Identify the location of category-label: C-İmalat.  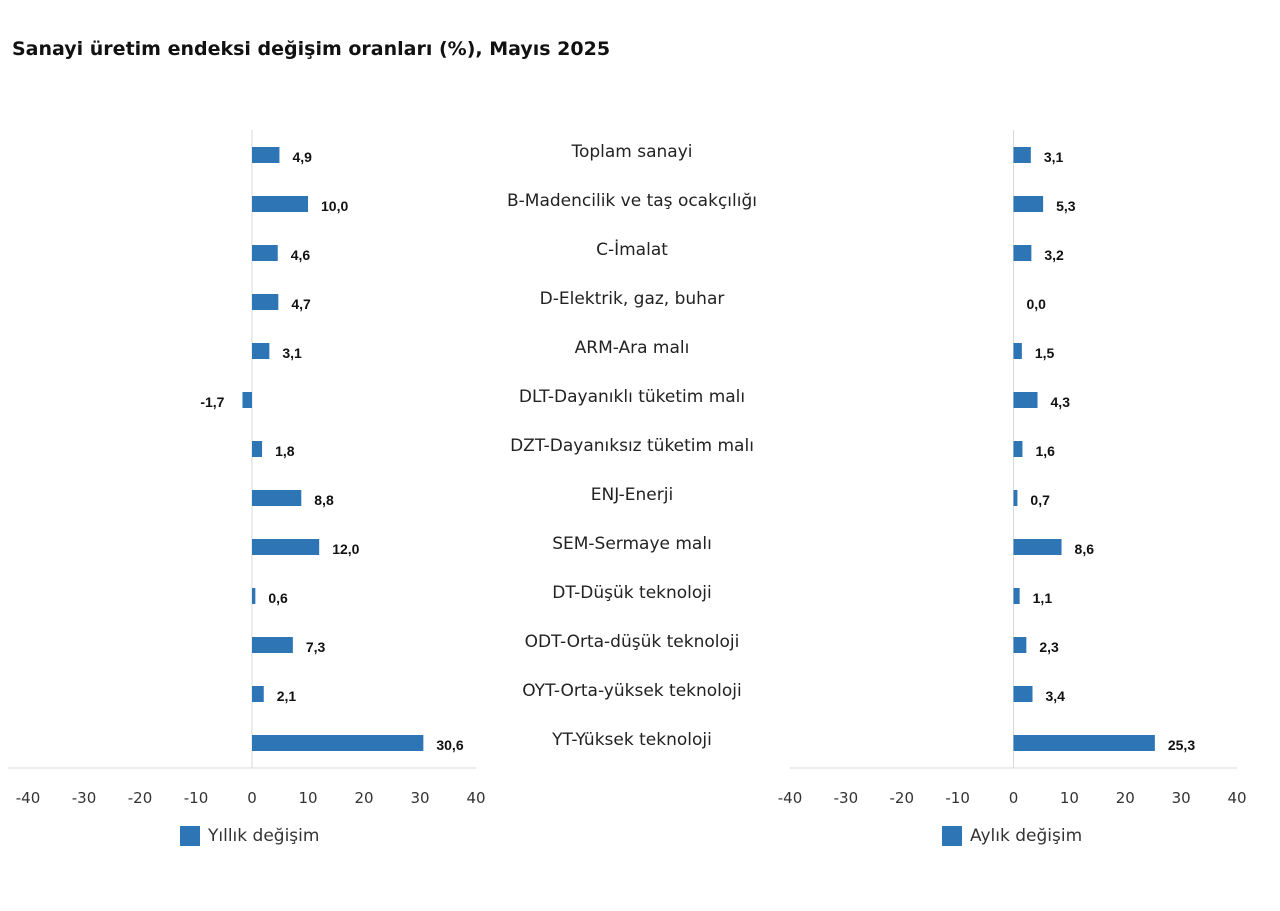
(632, 249).